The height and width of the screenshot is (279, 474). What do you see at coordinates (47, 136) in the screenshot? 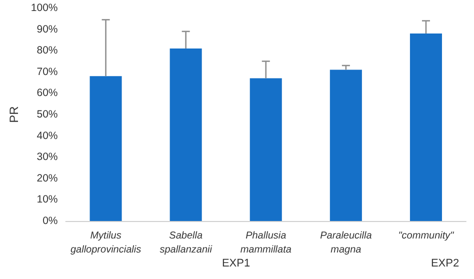
I see `y-tick-label: 40%` at bounding box center [47, 136].